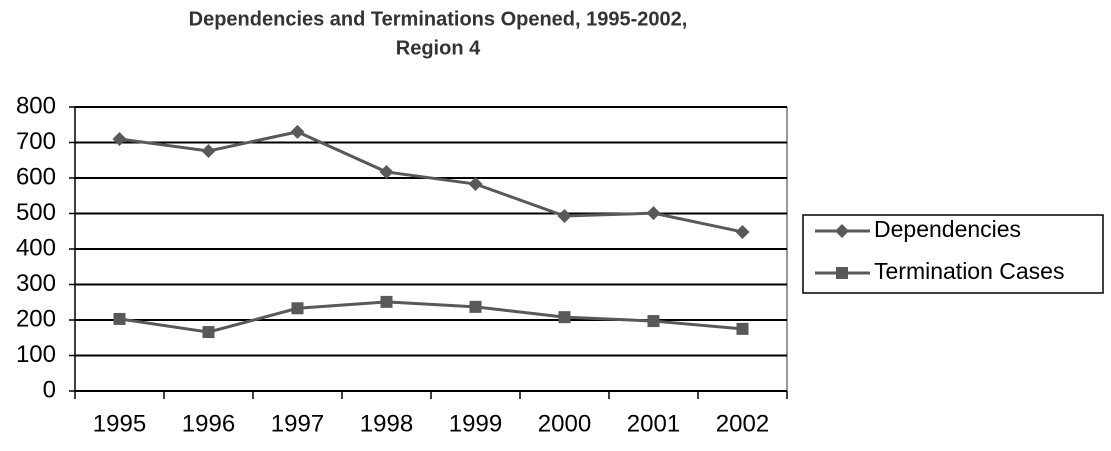  I want to click on y-tick-label: 400, so click(36, 247).